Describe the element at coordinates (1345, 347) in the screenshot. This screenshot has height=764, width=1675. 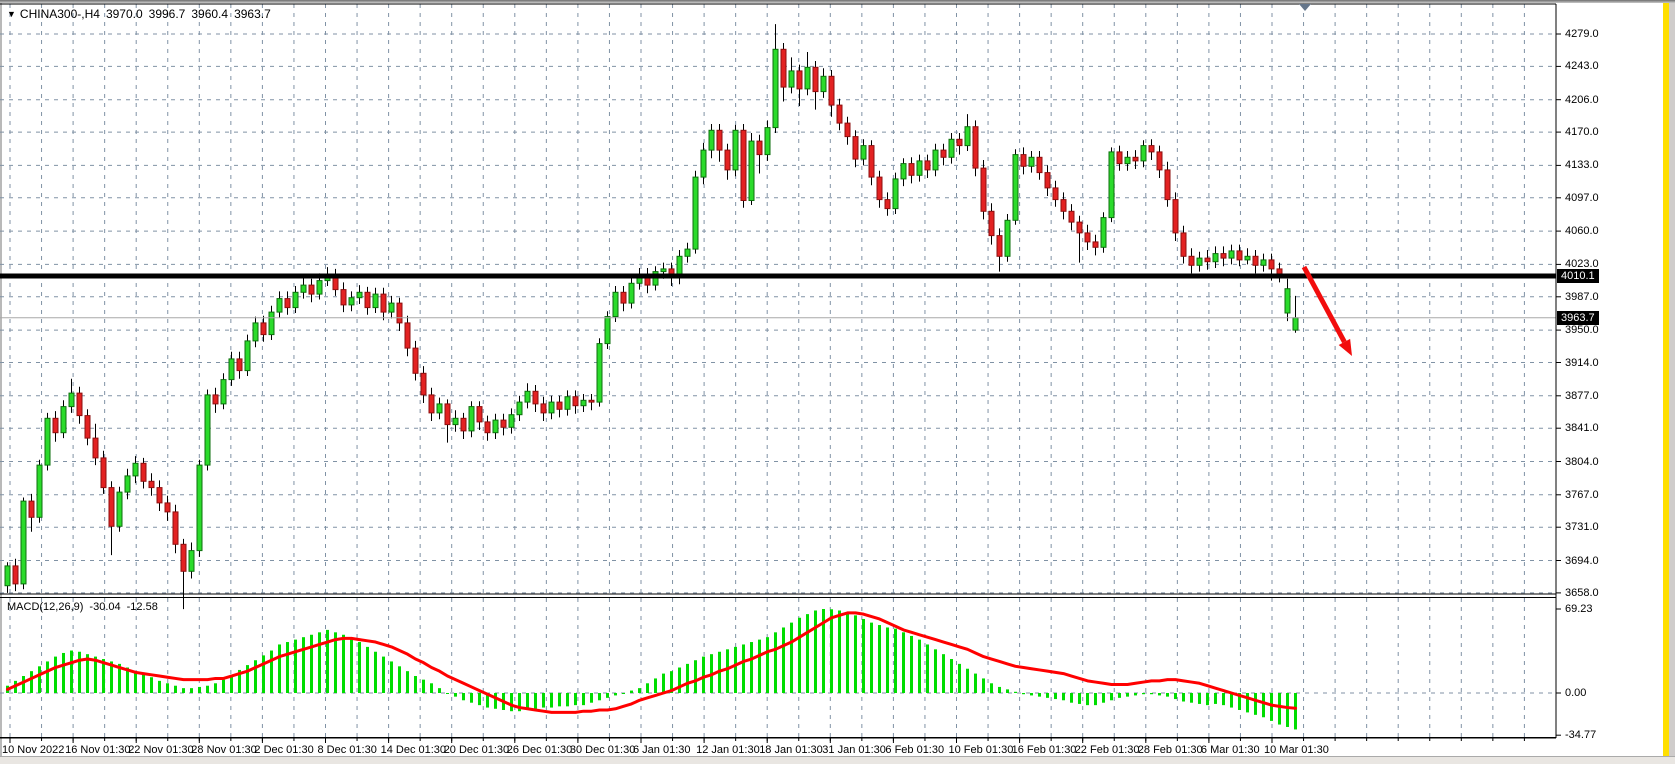
I see `down-arrow-head` at that location.